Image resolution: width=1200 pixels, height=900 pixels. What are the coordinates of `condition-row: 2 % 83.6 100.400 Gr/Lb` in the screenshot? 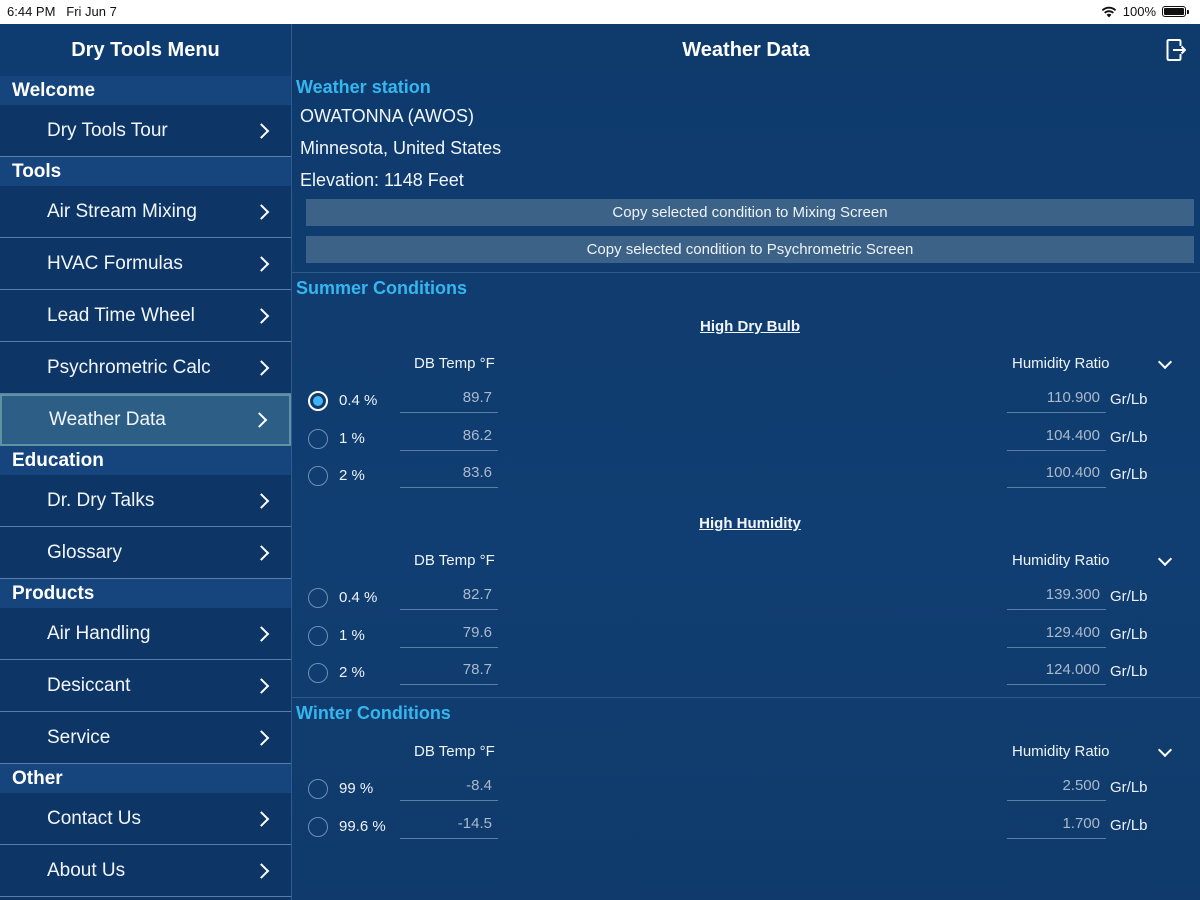 It's located at (746, 477).